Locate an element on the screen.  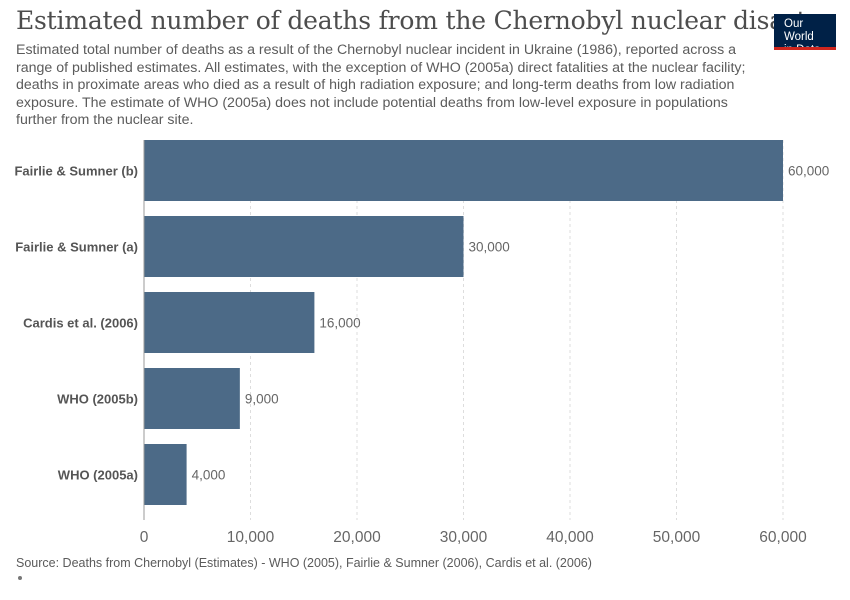
footer-dot is located at coordinates (20, 578).